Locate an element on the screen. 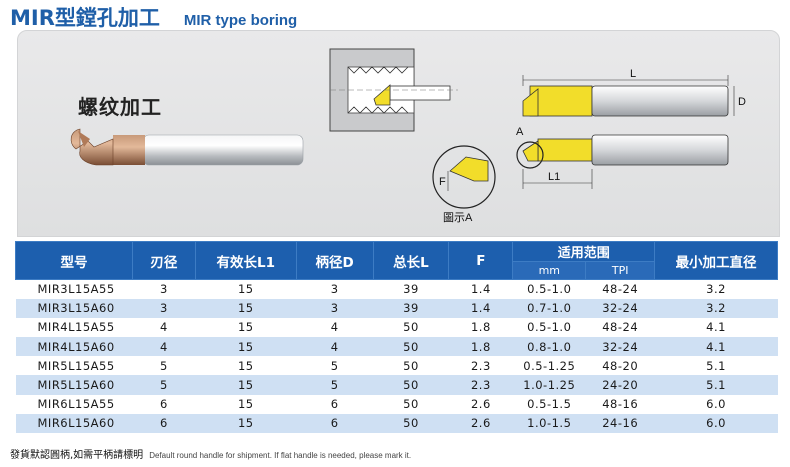  dim-l1-label: L1 is located at coordinates (554, 177).